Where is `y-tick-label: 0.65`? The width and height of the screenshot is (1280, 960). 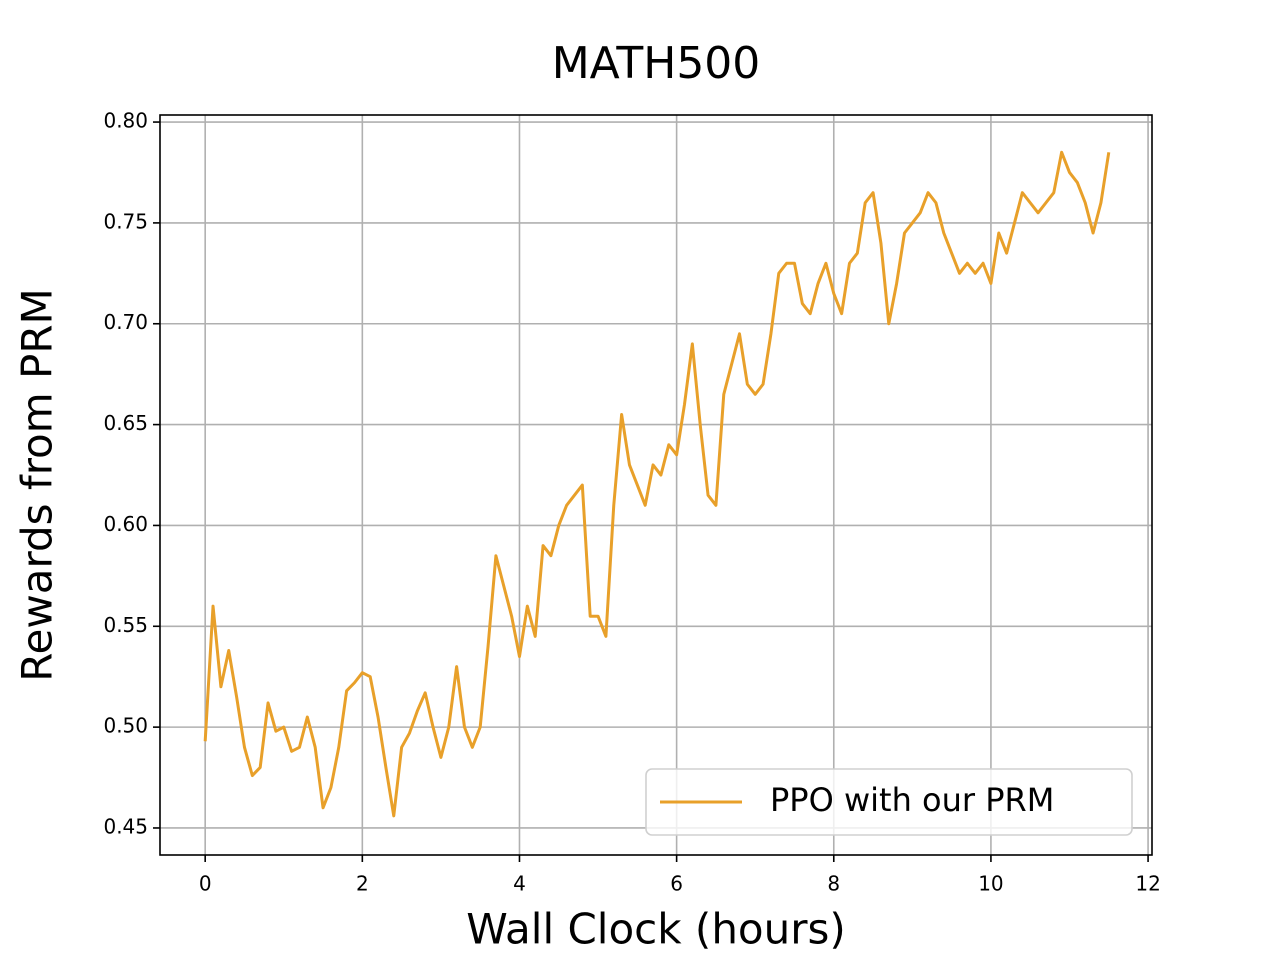
y-tick-label: 0.65 is located at coordinates (125, 423).